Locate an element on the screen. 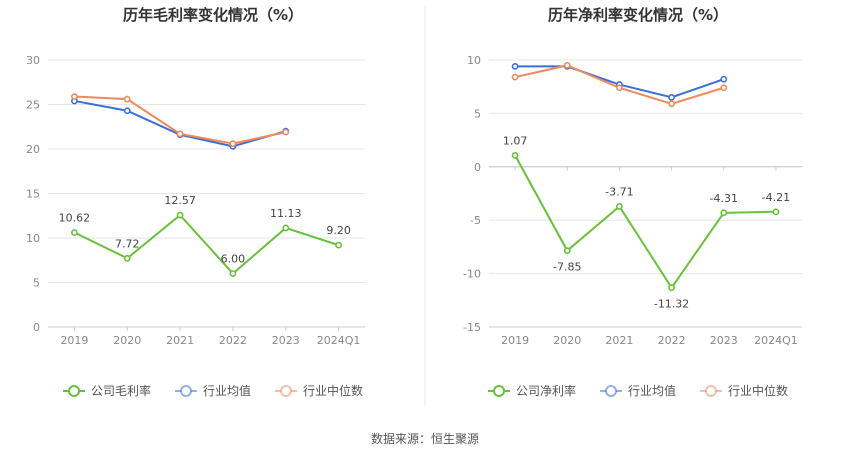 This screenshot has width=850, height=459. data-label: -7.85 is located at coordinates (567, 267).